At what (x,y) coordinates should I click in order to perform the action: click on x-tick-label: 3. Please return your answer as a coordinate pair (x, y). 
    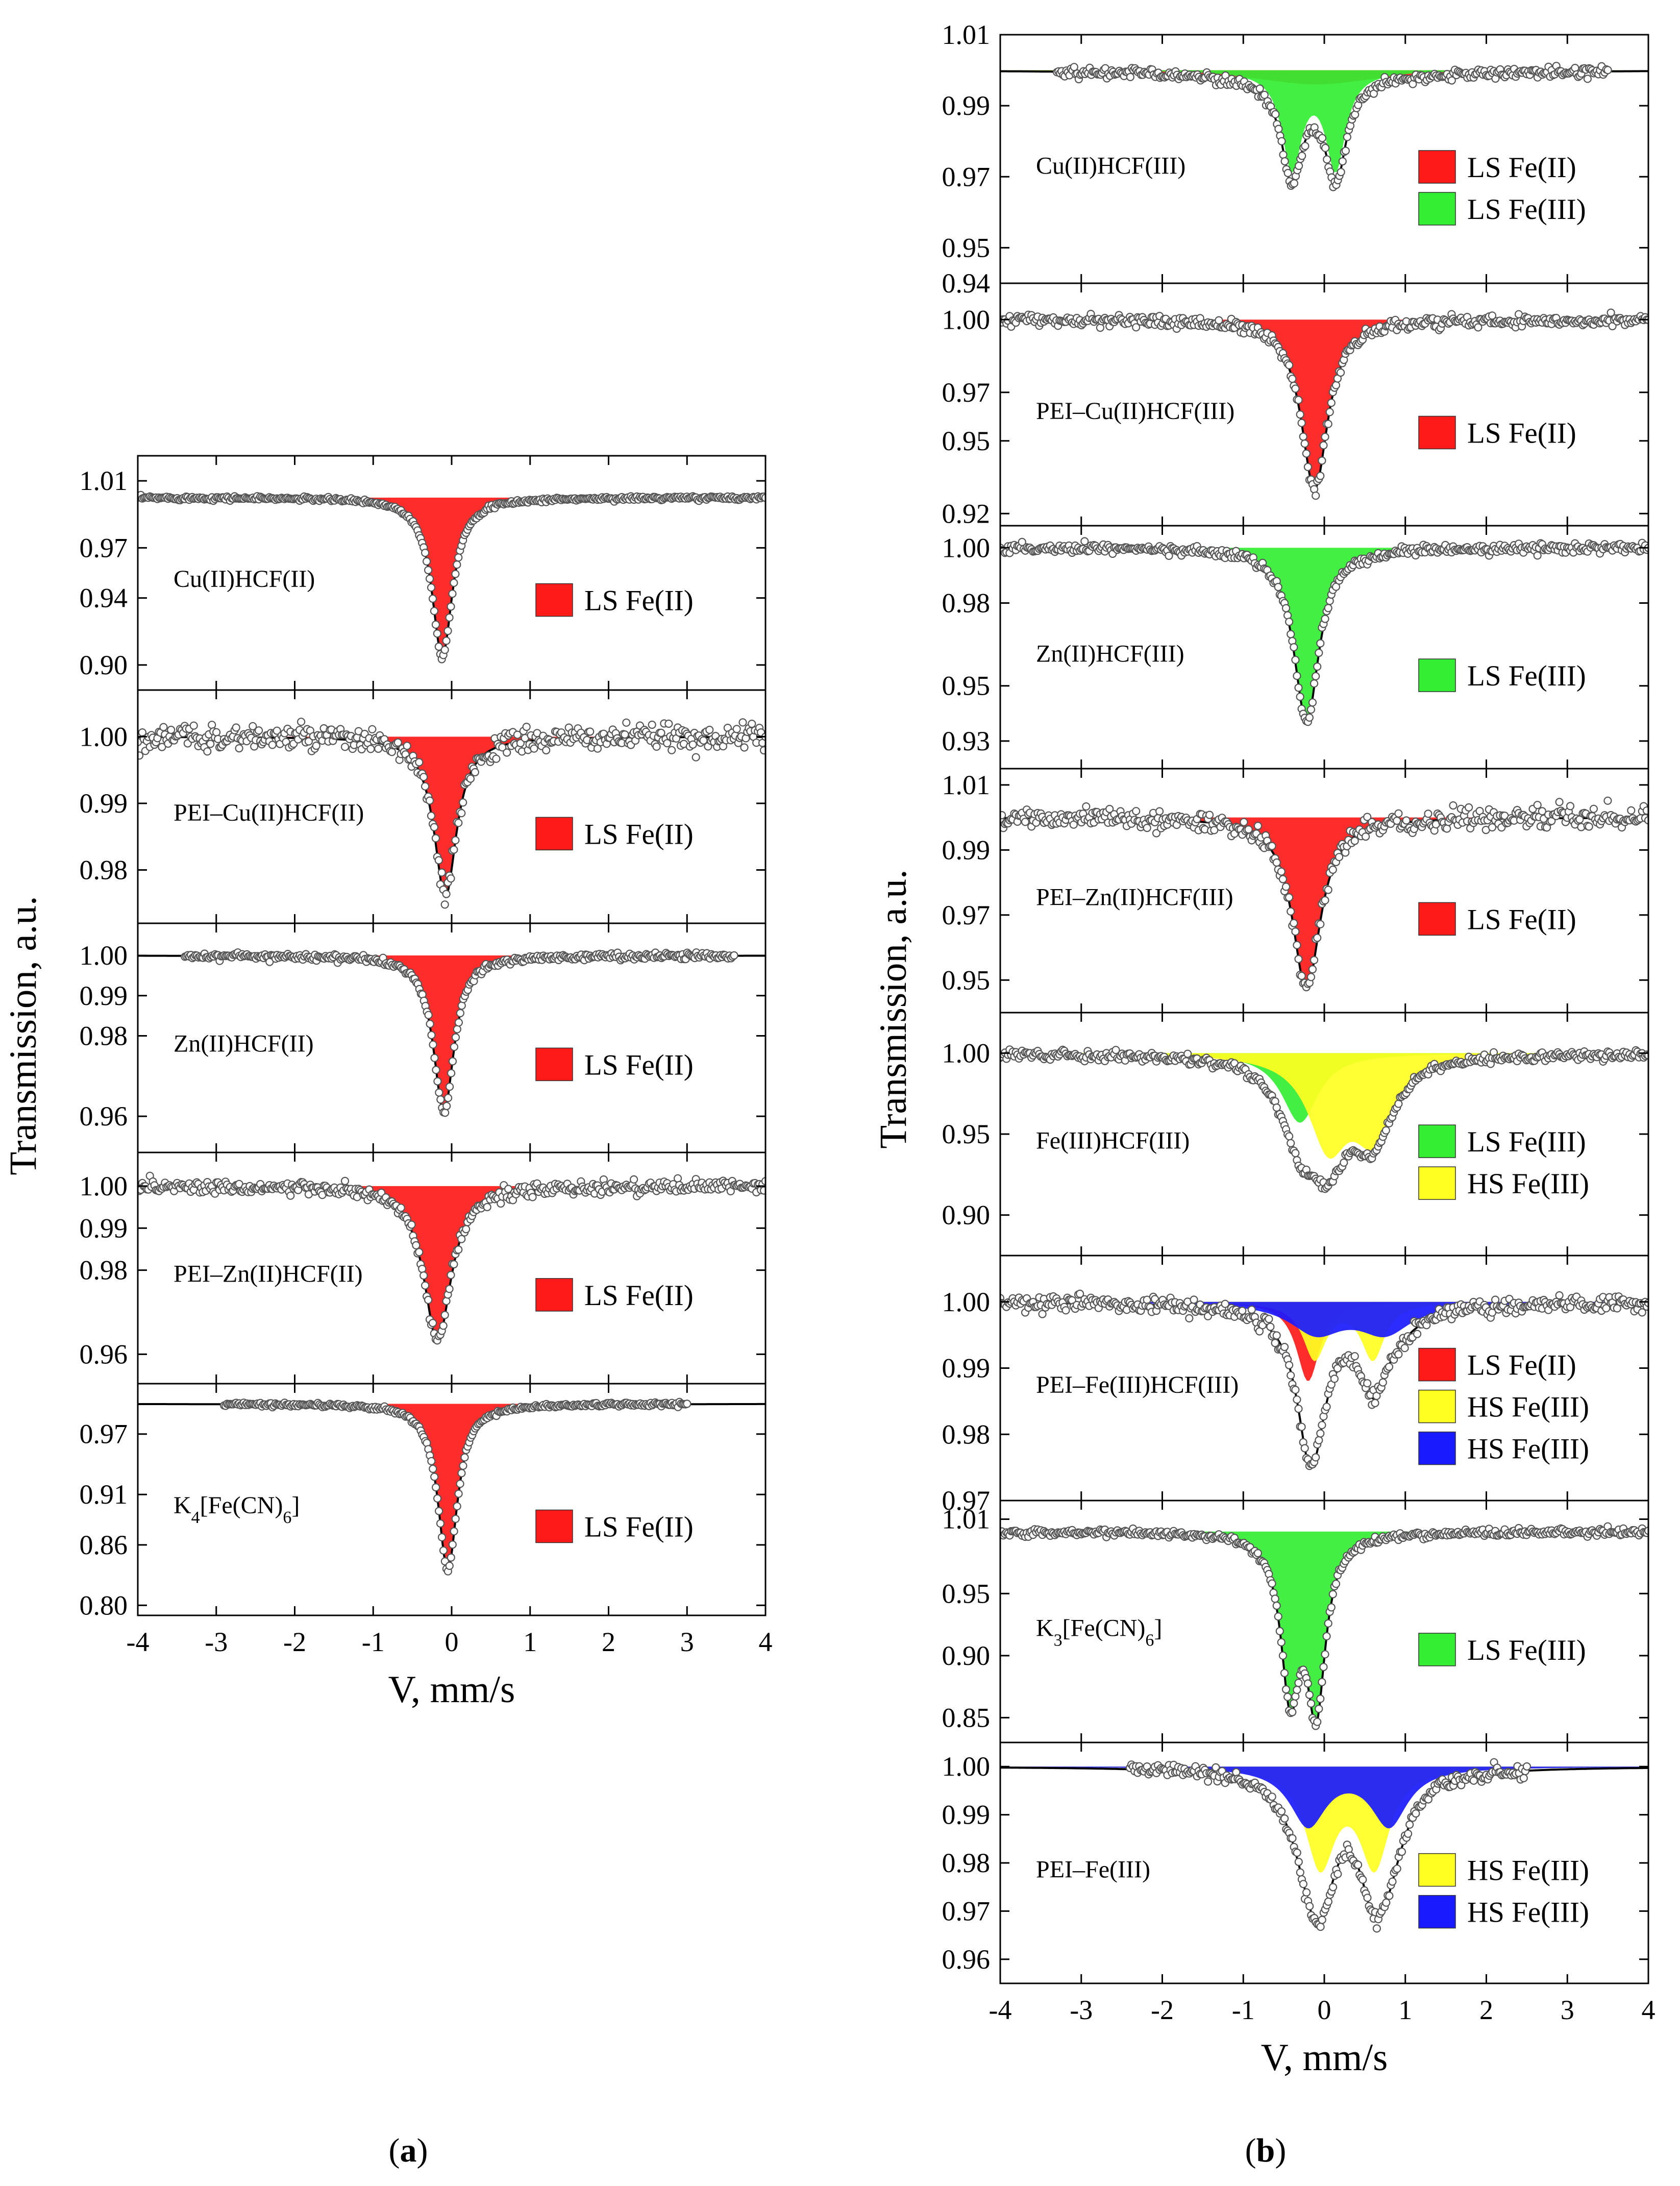
    Looking at the image, I should click on (687, 1642).